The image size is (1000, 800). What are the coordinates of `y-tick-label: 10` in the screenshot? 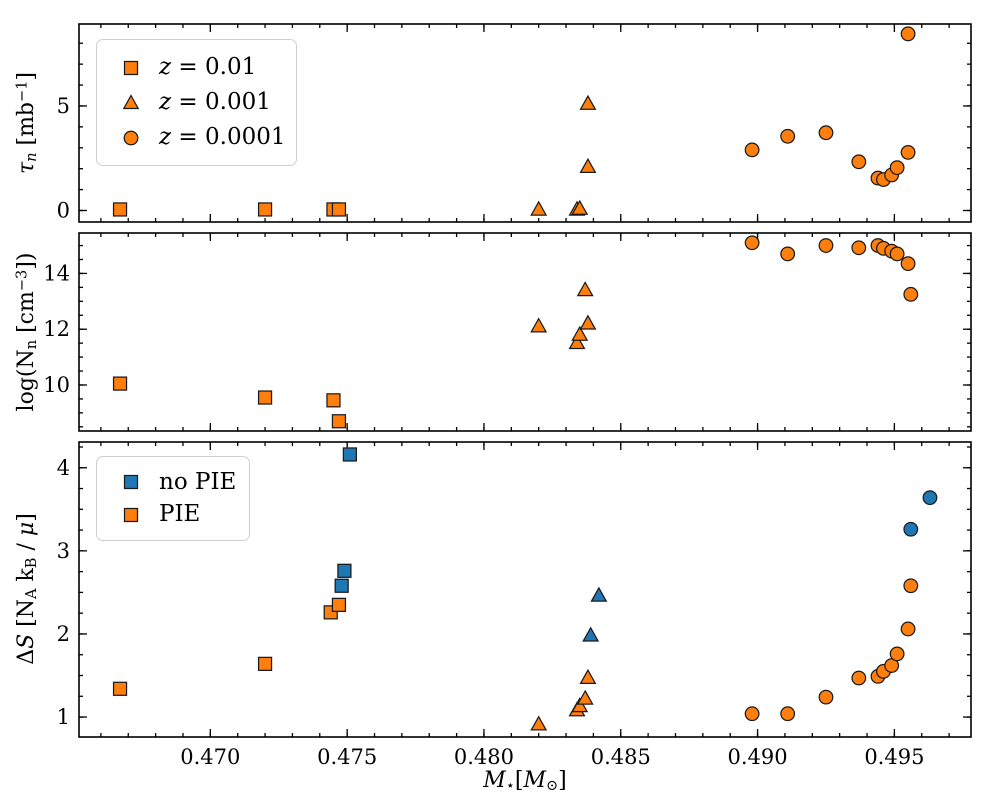 It's located at (56, 385).